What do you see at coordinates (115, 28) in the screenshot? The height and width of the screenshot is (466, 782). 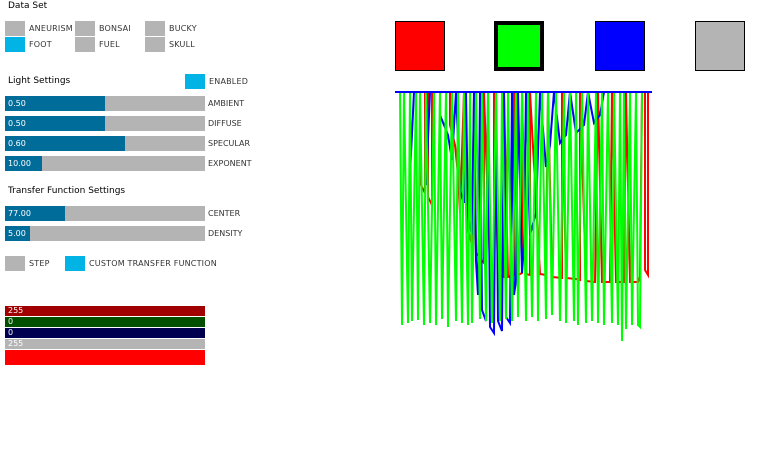 I see `dataset-option-label: BONSAI` at bounding box center [115, 28].